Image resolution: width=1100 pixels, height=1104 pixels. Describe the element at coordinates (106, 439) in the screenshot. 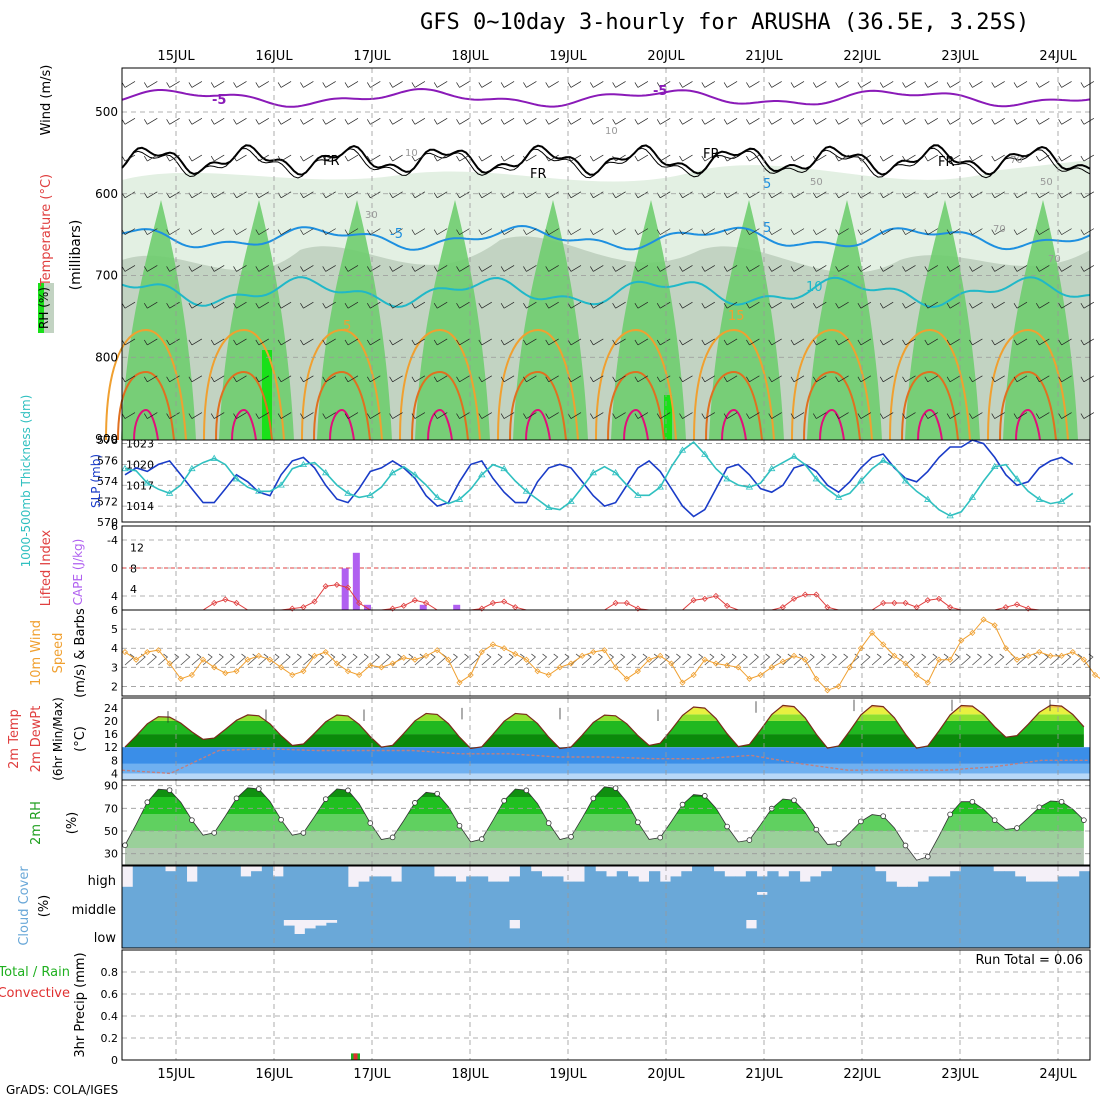

I see `pressure-tick-label: 900` at that location.